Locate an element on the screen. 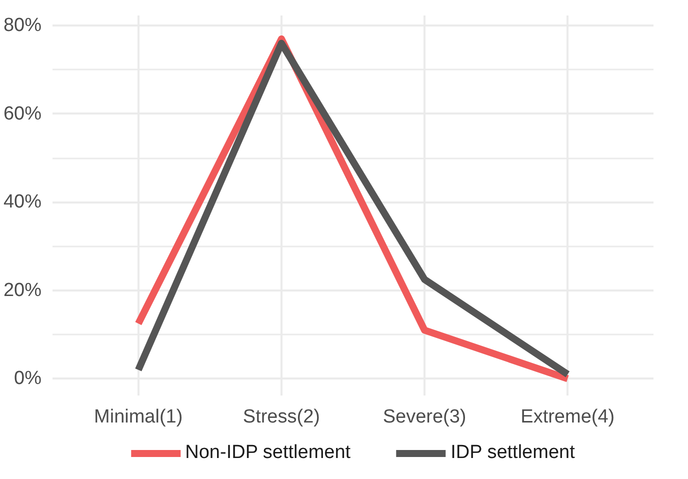 Image resolution: width=688 pixels, height=479 pixels. y-tick-label: 40% is located at coordinates (22, 202).